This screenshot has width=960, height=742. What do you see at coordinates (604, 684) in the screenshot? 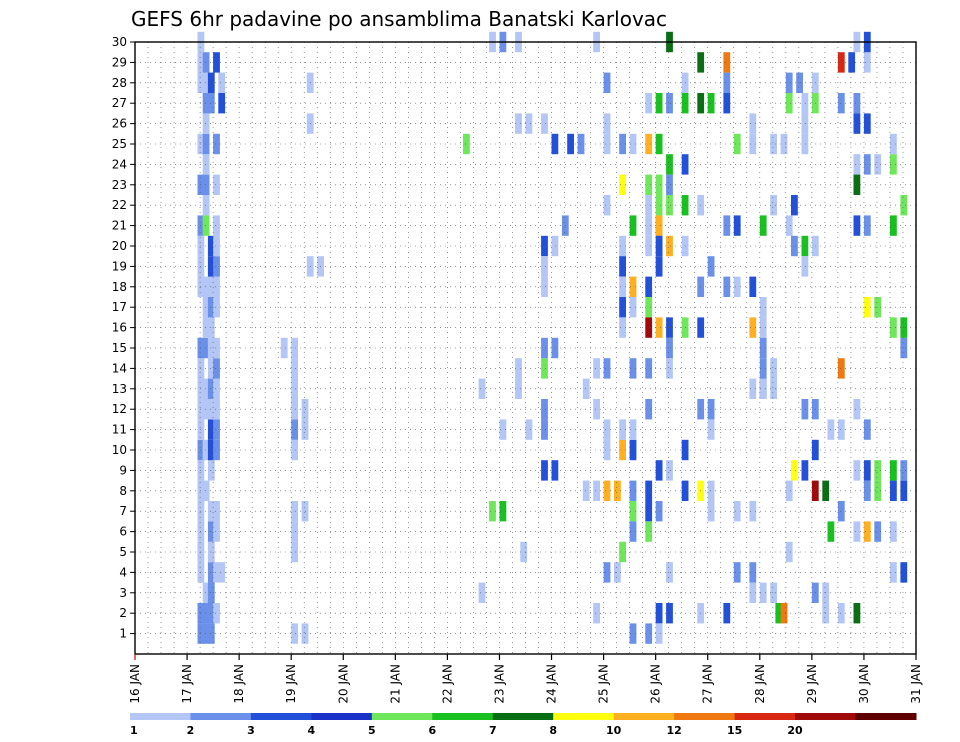
I see `x-tick-label: 25 JAN` at bounding box center [604, 684].